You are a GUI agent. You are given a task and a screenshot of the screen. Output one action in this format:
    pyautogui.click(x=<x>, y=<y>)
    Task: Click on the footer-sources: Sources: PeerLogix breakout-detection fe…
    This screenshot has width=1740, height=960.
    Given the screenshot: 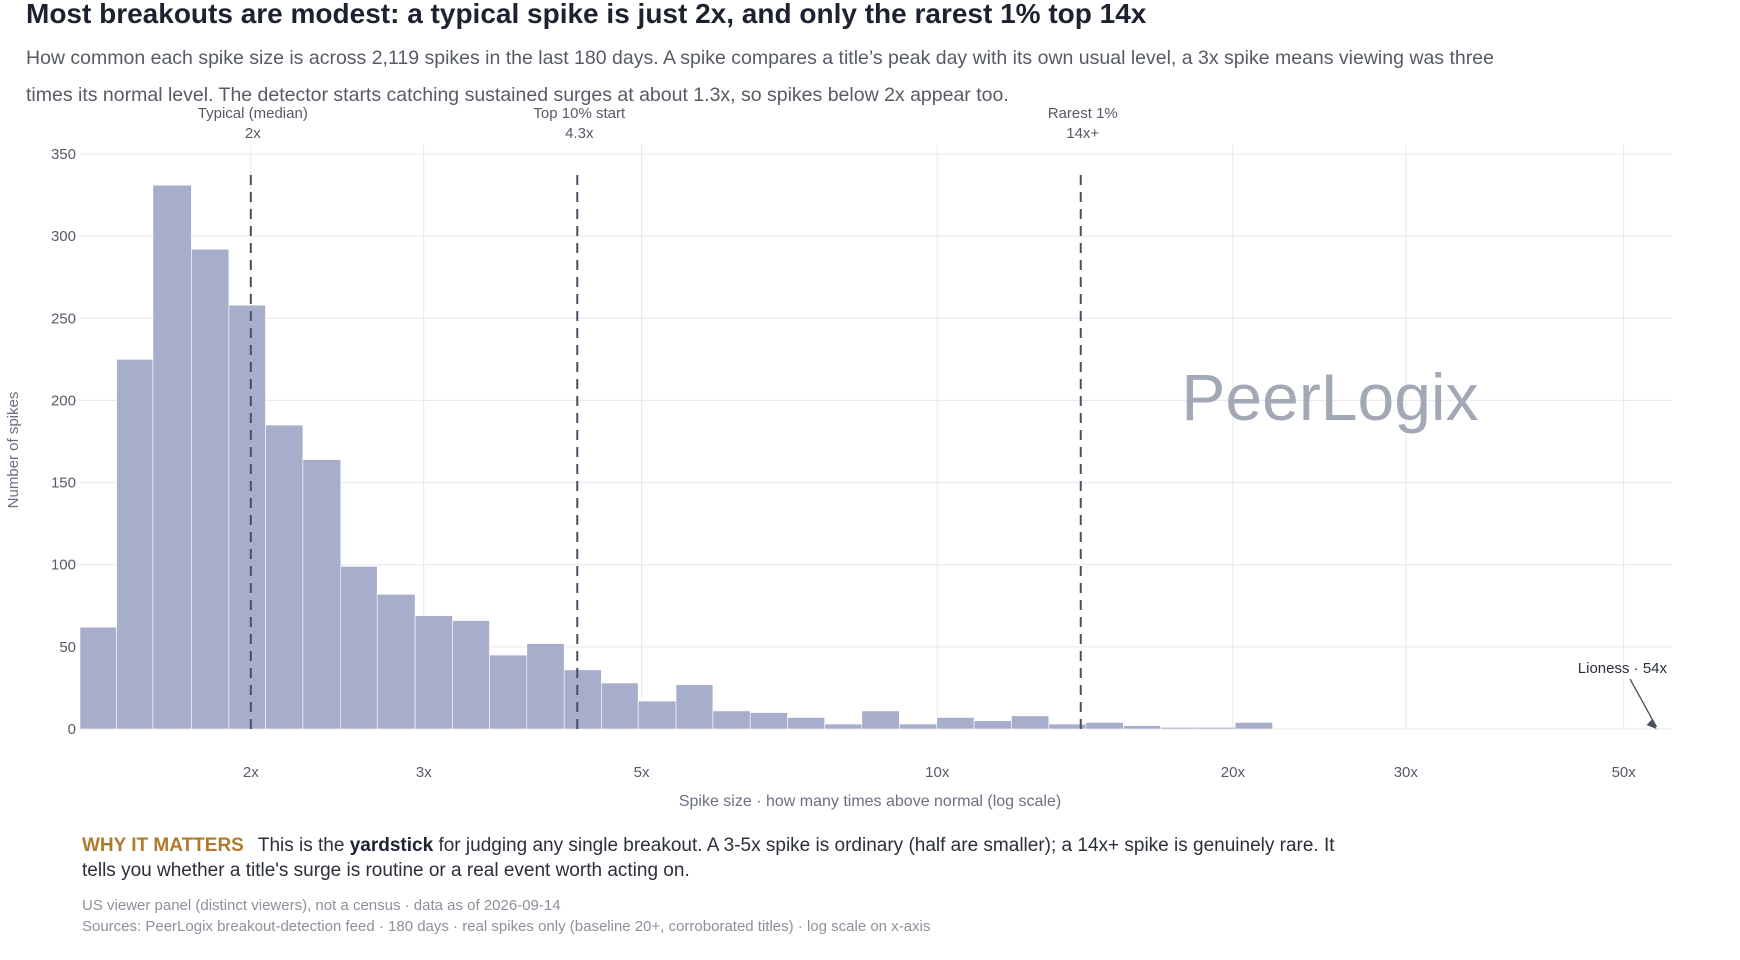 What is the action you would take?
    pyautogui.click(x=506, y=926)
    